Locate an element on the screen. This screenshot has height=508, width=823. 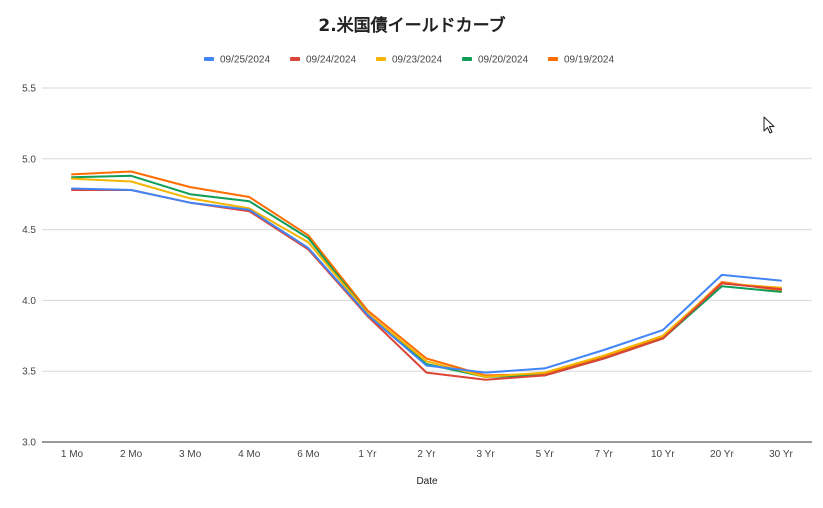
x-tick-label: 3 Yr is located at coordinates (485, 454).